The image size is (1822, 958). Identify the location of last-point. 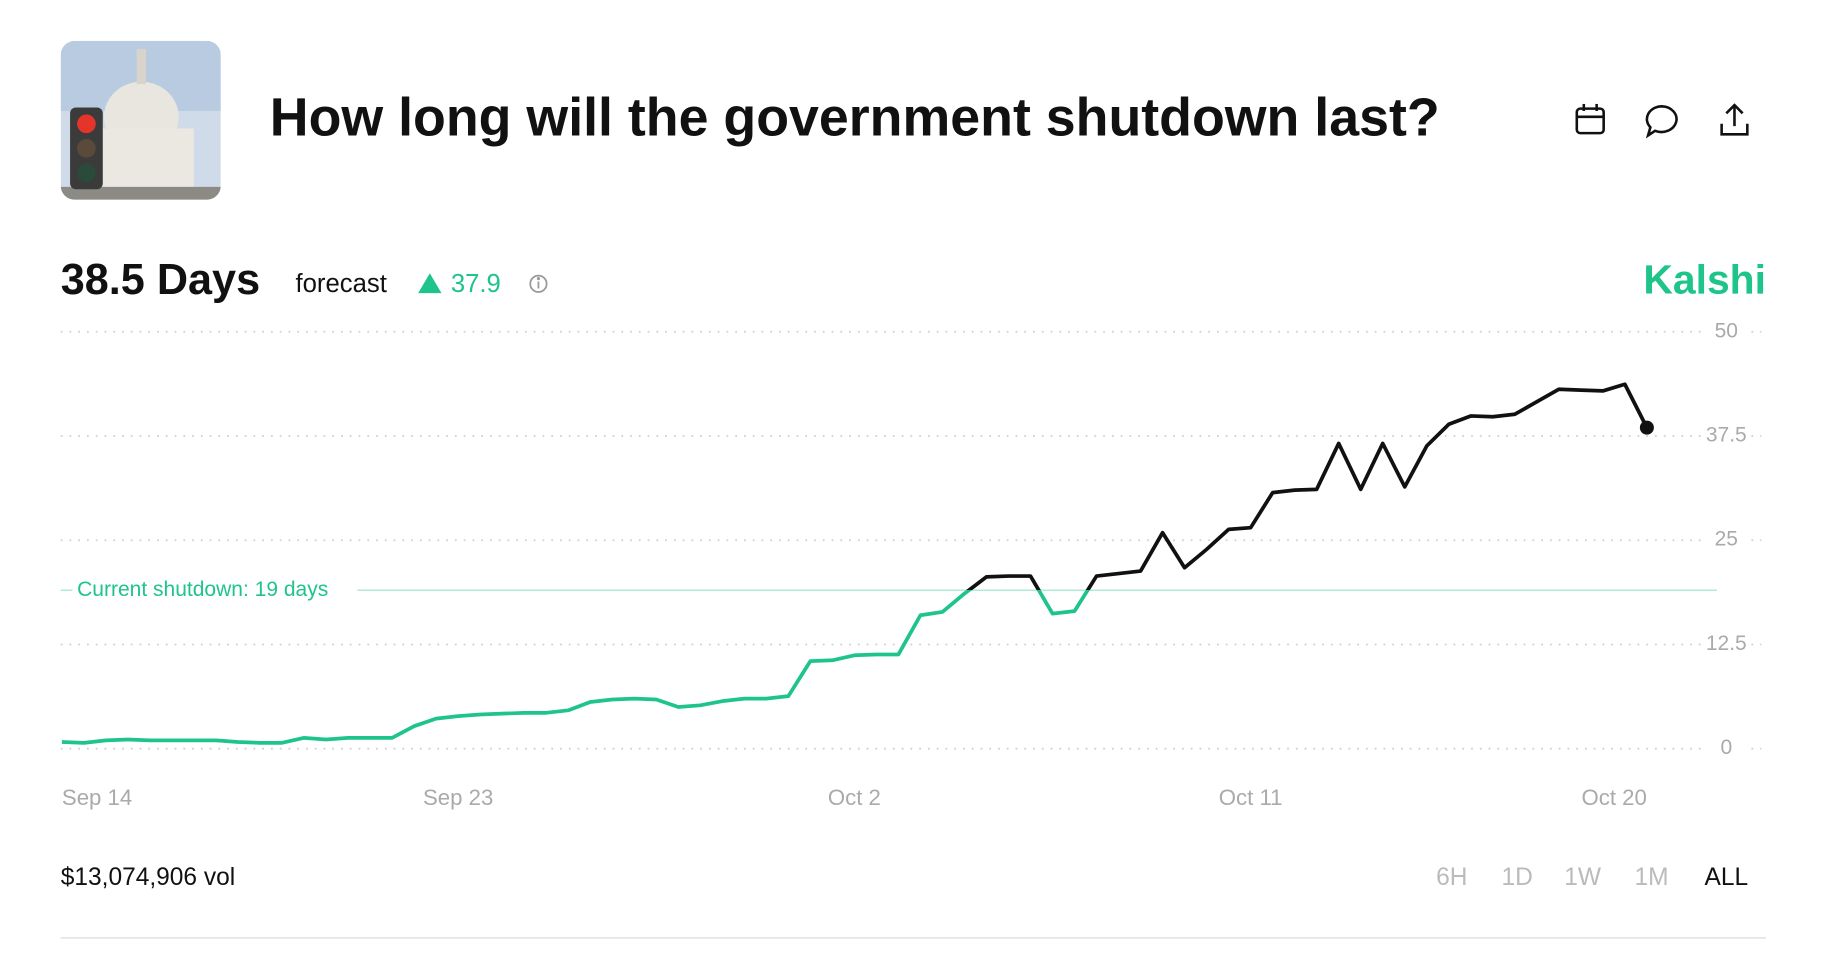
(1646, 427).